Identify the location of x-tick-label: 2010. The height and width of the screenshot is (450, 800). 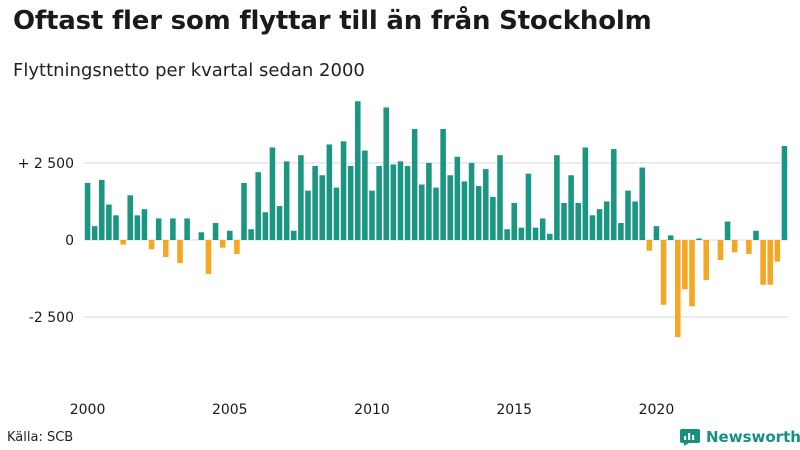
(372, 410).